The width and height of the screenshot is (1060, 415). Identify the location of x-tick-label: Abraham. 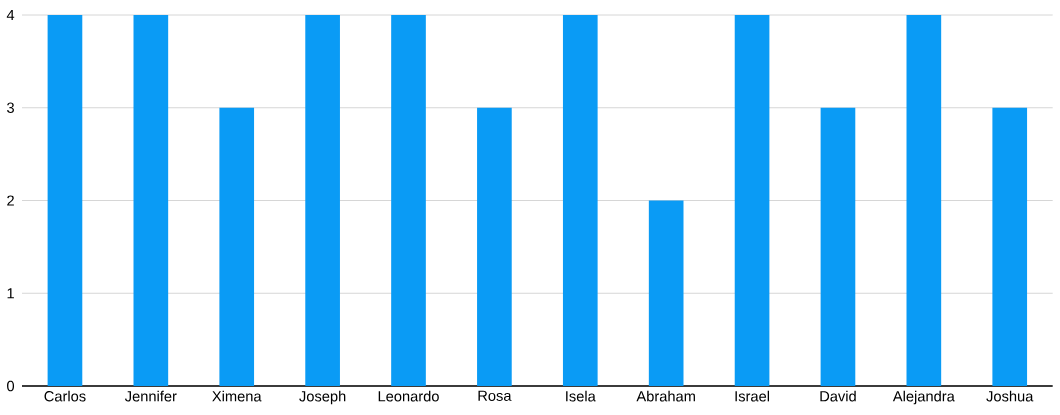
(665, 396).